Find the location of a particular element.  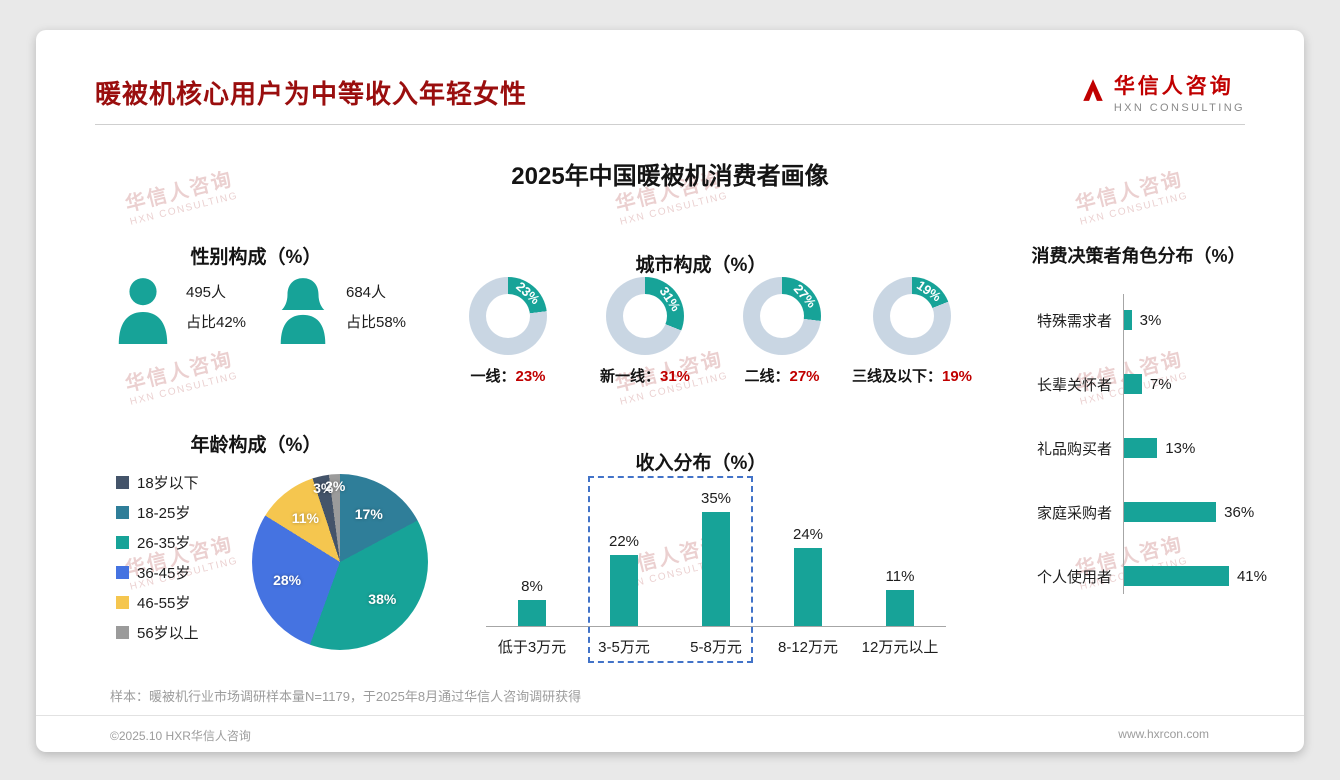

pie-slice-label: 17% is located at coordinates (368, 513).